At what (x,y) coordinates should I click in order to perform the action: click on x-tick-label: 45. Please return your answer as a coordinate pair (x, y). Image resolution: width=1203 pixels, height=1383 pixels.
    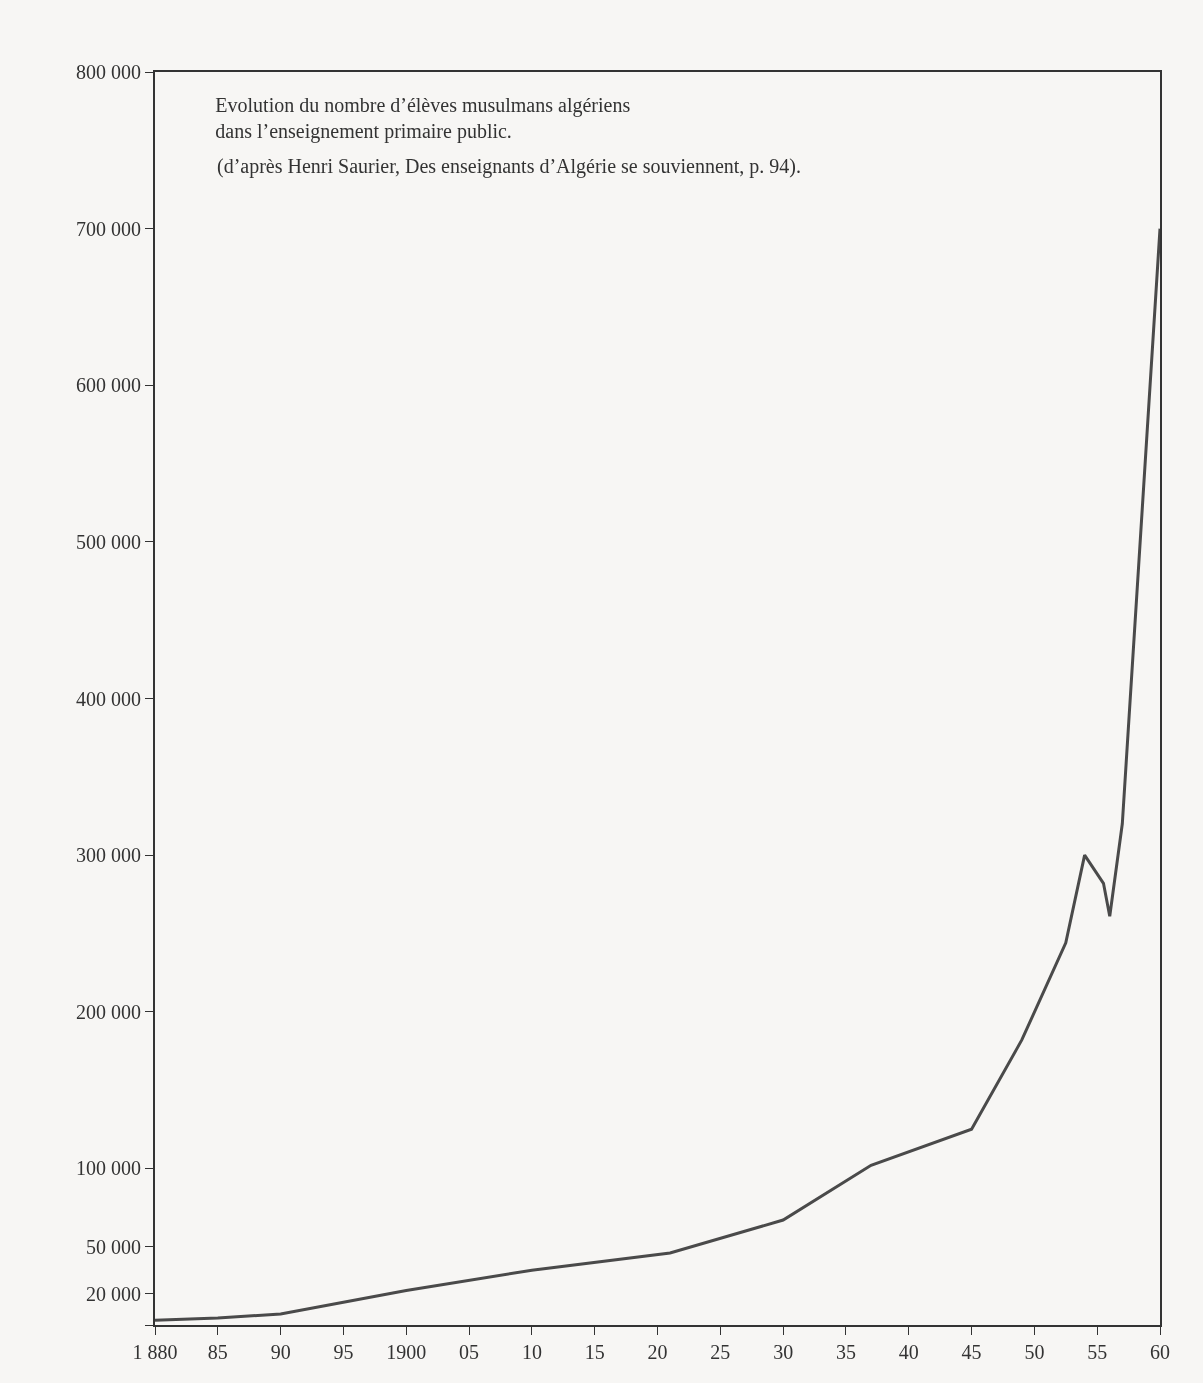
    Looking at the image, I should click on (971, 1352).